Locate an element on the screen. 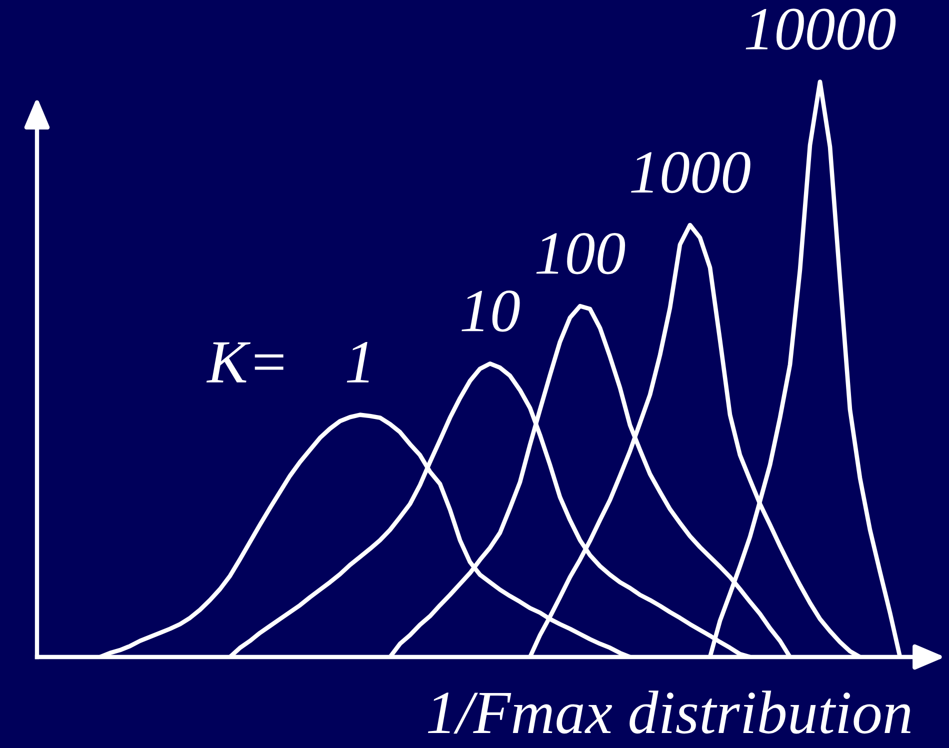  series-label: 10 is located at coordinates (491, 311).